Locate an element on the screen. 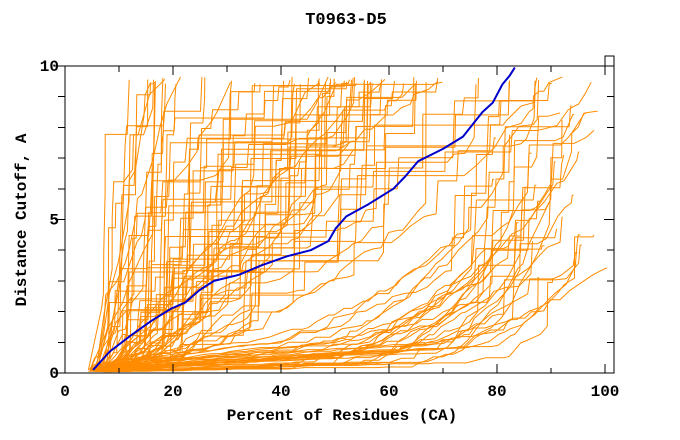 Image resolution: width=680 pixels, height=440 pixels. y-axis-label: Distance Cutoff, A is located at coordinates (22, 219).